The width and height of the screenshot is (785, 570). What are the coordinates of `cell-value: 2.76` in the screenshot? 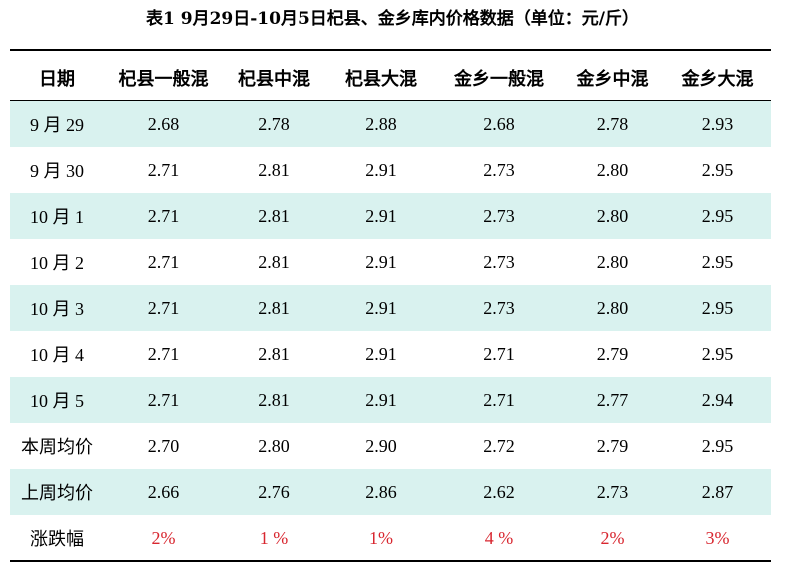 It's located at (274, 492).